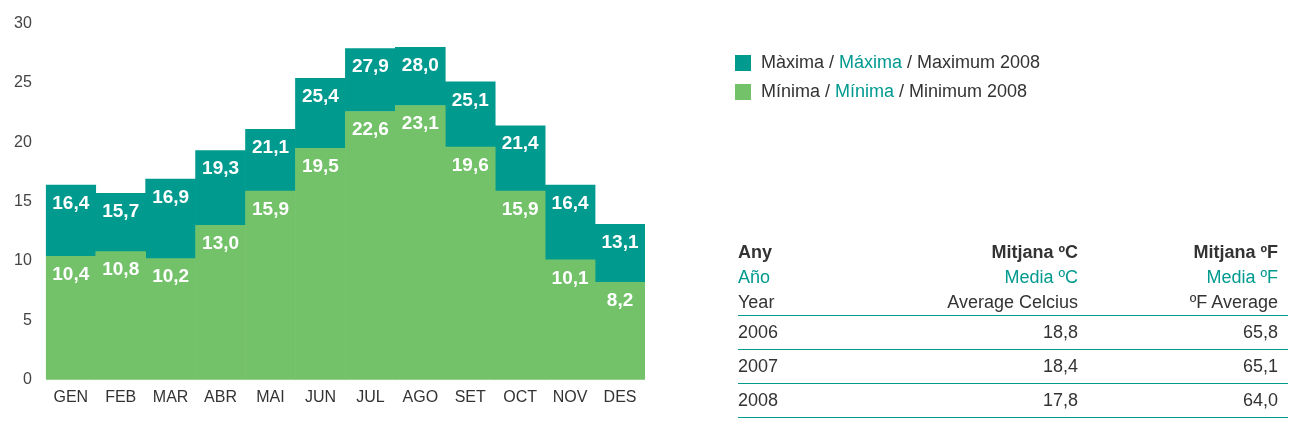 The height and width of the screenshot is (423, 1294). I want to click on x-tick-label: ABR, so click(221, 396).